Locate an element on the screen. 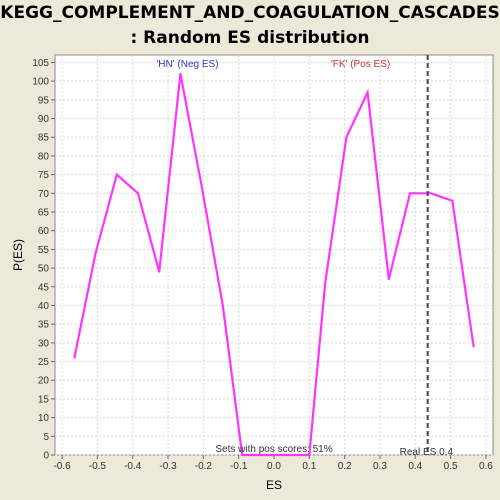  y-tick-label: 5 is located at coordinates (46, 437).